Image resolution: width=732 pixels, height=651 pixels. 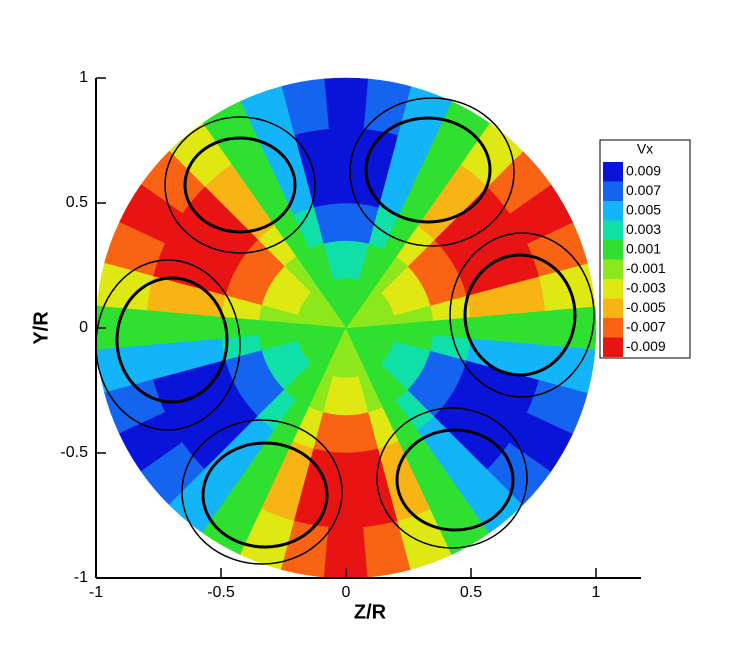 I want to click on y-tick-label: 0, so click(x=83, y=327).